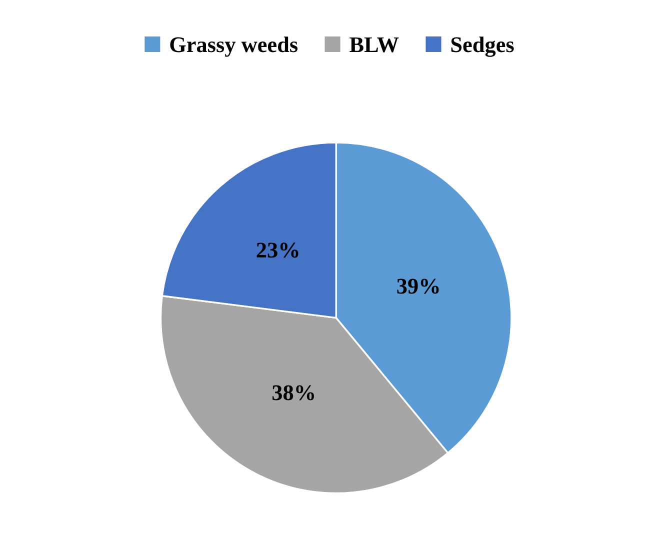  What do you see at coordinates (293, 392) in the screenshot?
I see `data-label: 38%` at bounding box center [293, 392].